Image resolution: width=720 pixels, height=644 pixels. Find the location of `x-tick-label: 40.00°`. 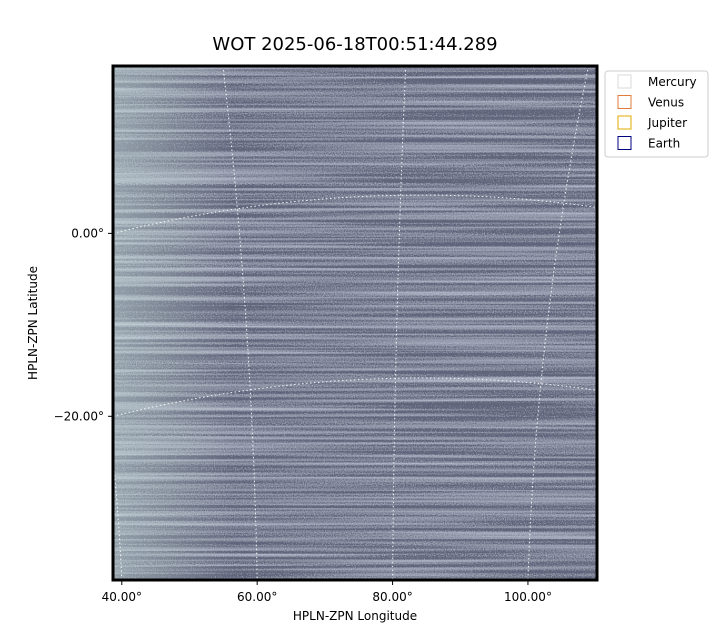

x-tick-label: 40.00° is located at coordinates (122, 597).